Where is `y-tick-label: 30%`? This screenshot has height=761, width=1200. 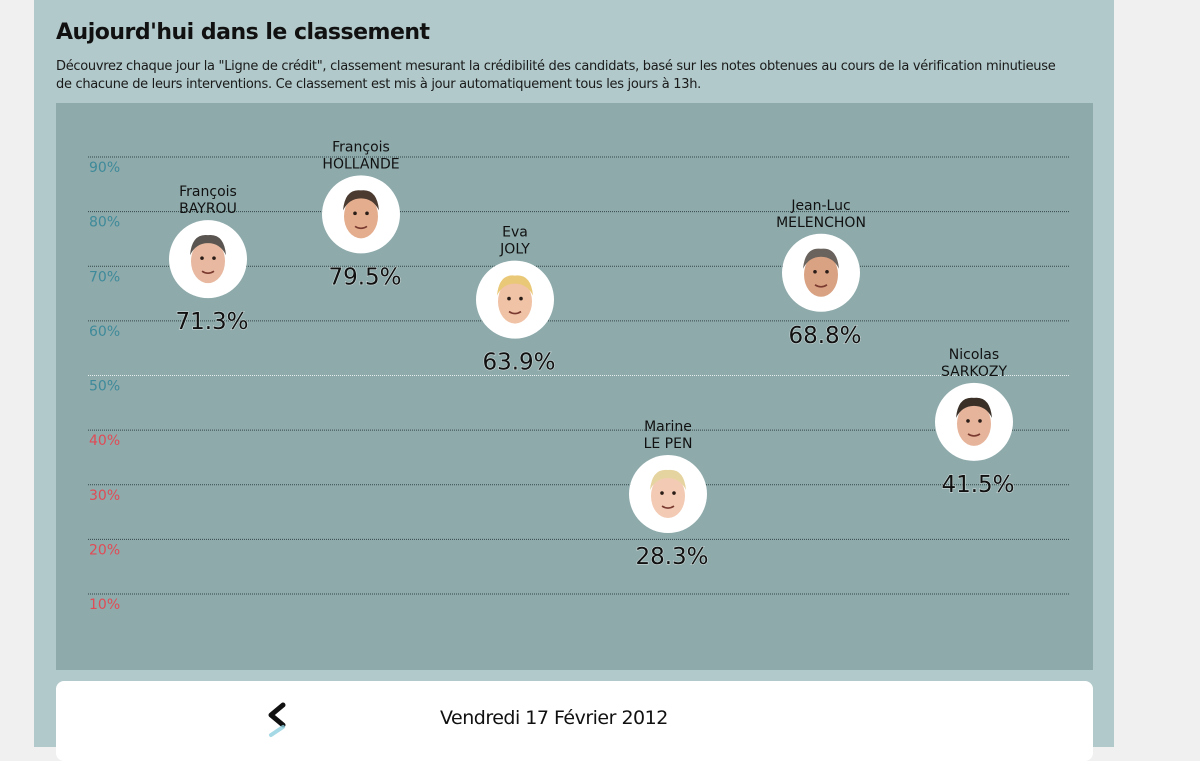
y-tick-label: 30% is located at coordinates (104, 496).